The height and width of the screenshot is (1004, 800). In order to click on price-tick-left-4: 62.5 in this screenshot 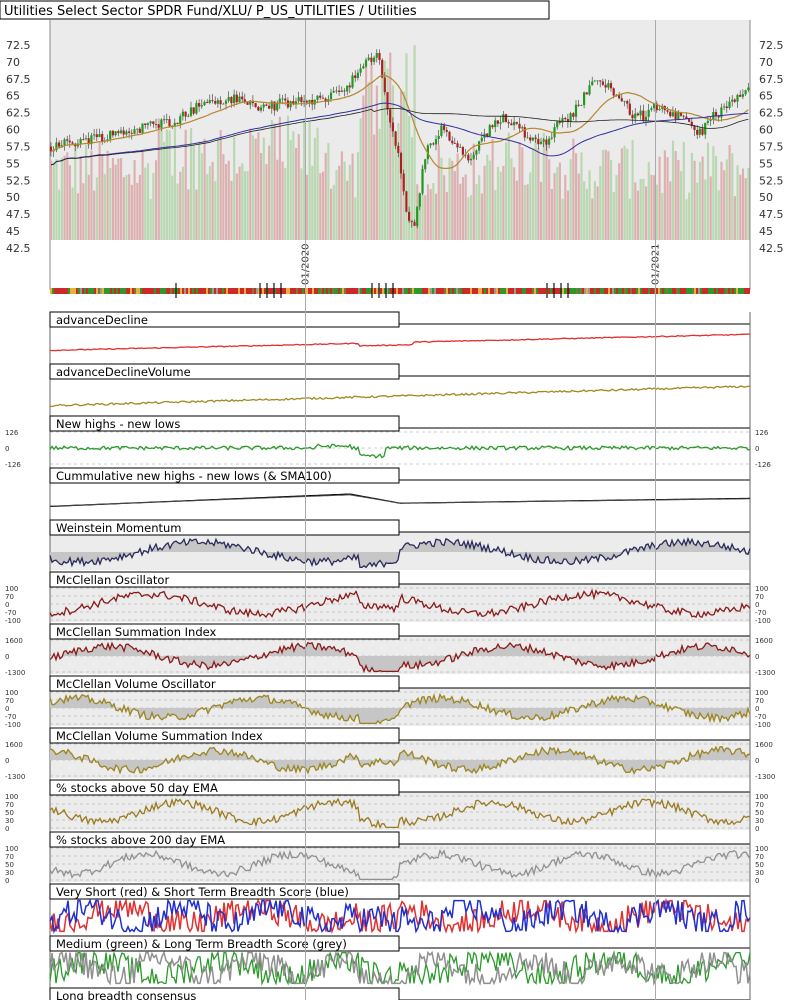, I will do `click(18, 113)`.